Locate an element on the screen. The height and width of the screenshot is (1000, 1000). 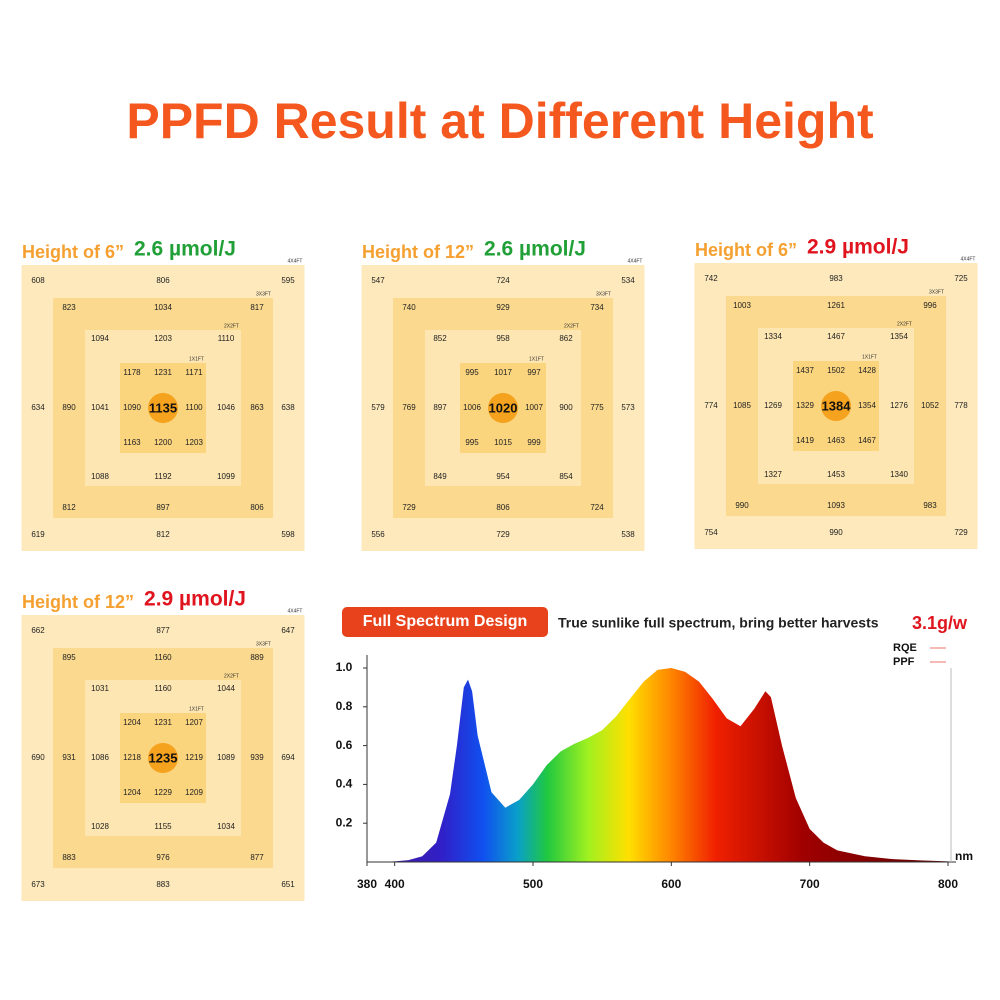
ppfd-value: 1419 is located at coordinates (805, 440).